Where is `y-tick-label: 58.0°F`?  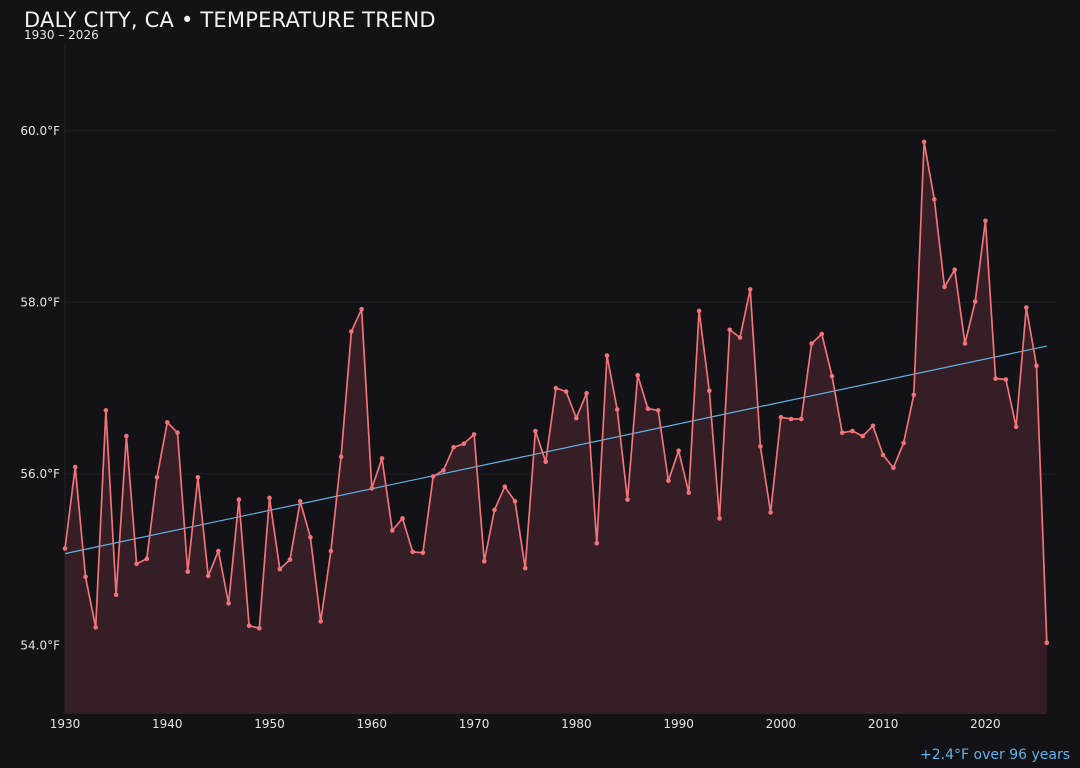 y-tick-label: 58.0°F is located at coordinates (40, 302).